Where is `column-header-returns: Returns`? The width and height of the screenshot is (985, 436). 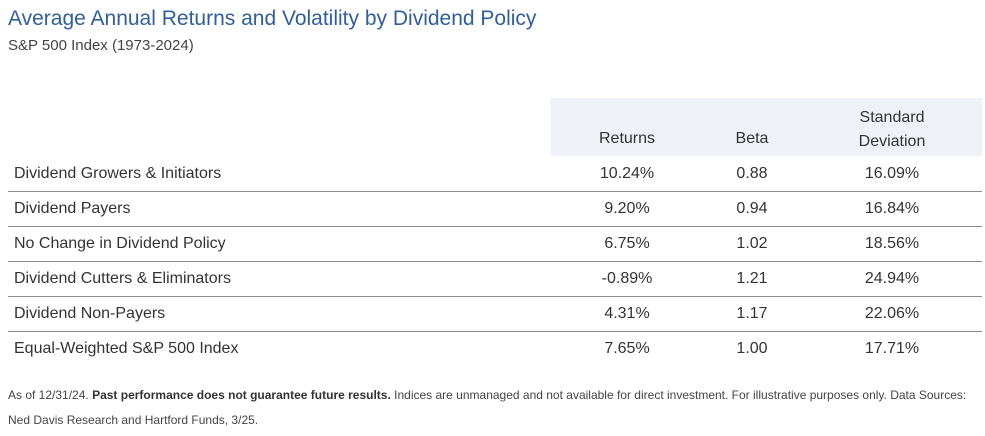
column-header-returns: Returns is located at coordinates (627, 138).